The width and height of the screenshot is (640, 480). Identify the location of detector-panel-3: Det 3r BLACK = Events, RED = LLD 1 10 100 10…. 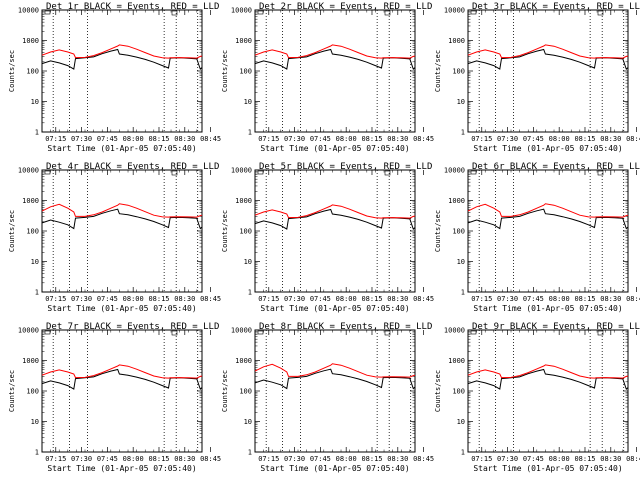
(537, 77).